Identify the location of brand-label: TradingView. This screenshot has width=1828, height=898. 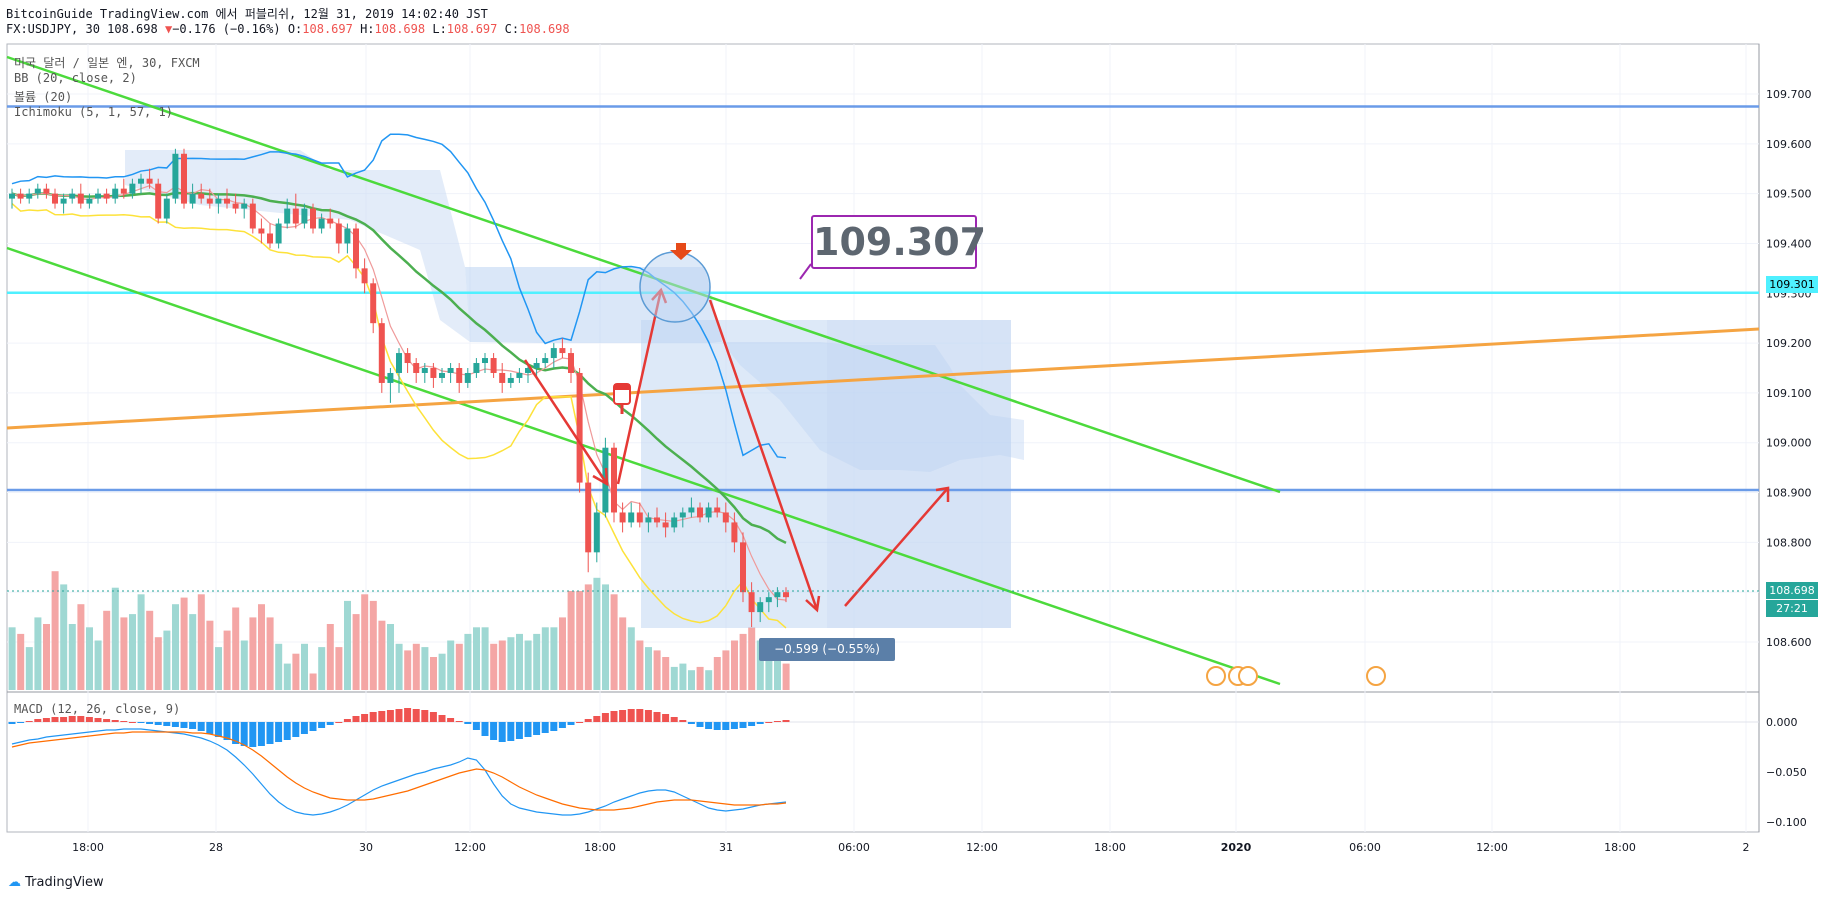
(64, 882).